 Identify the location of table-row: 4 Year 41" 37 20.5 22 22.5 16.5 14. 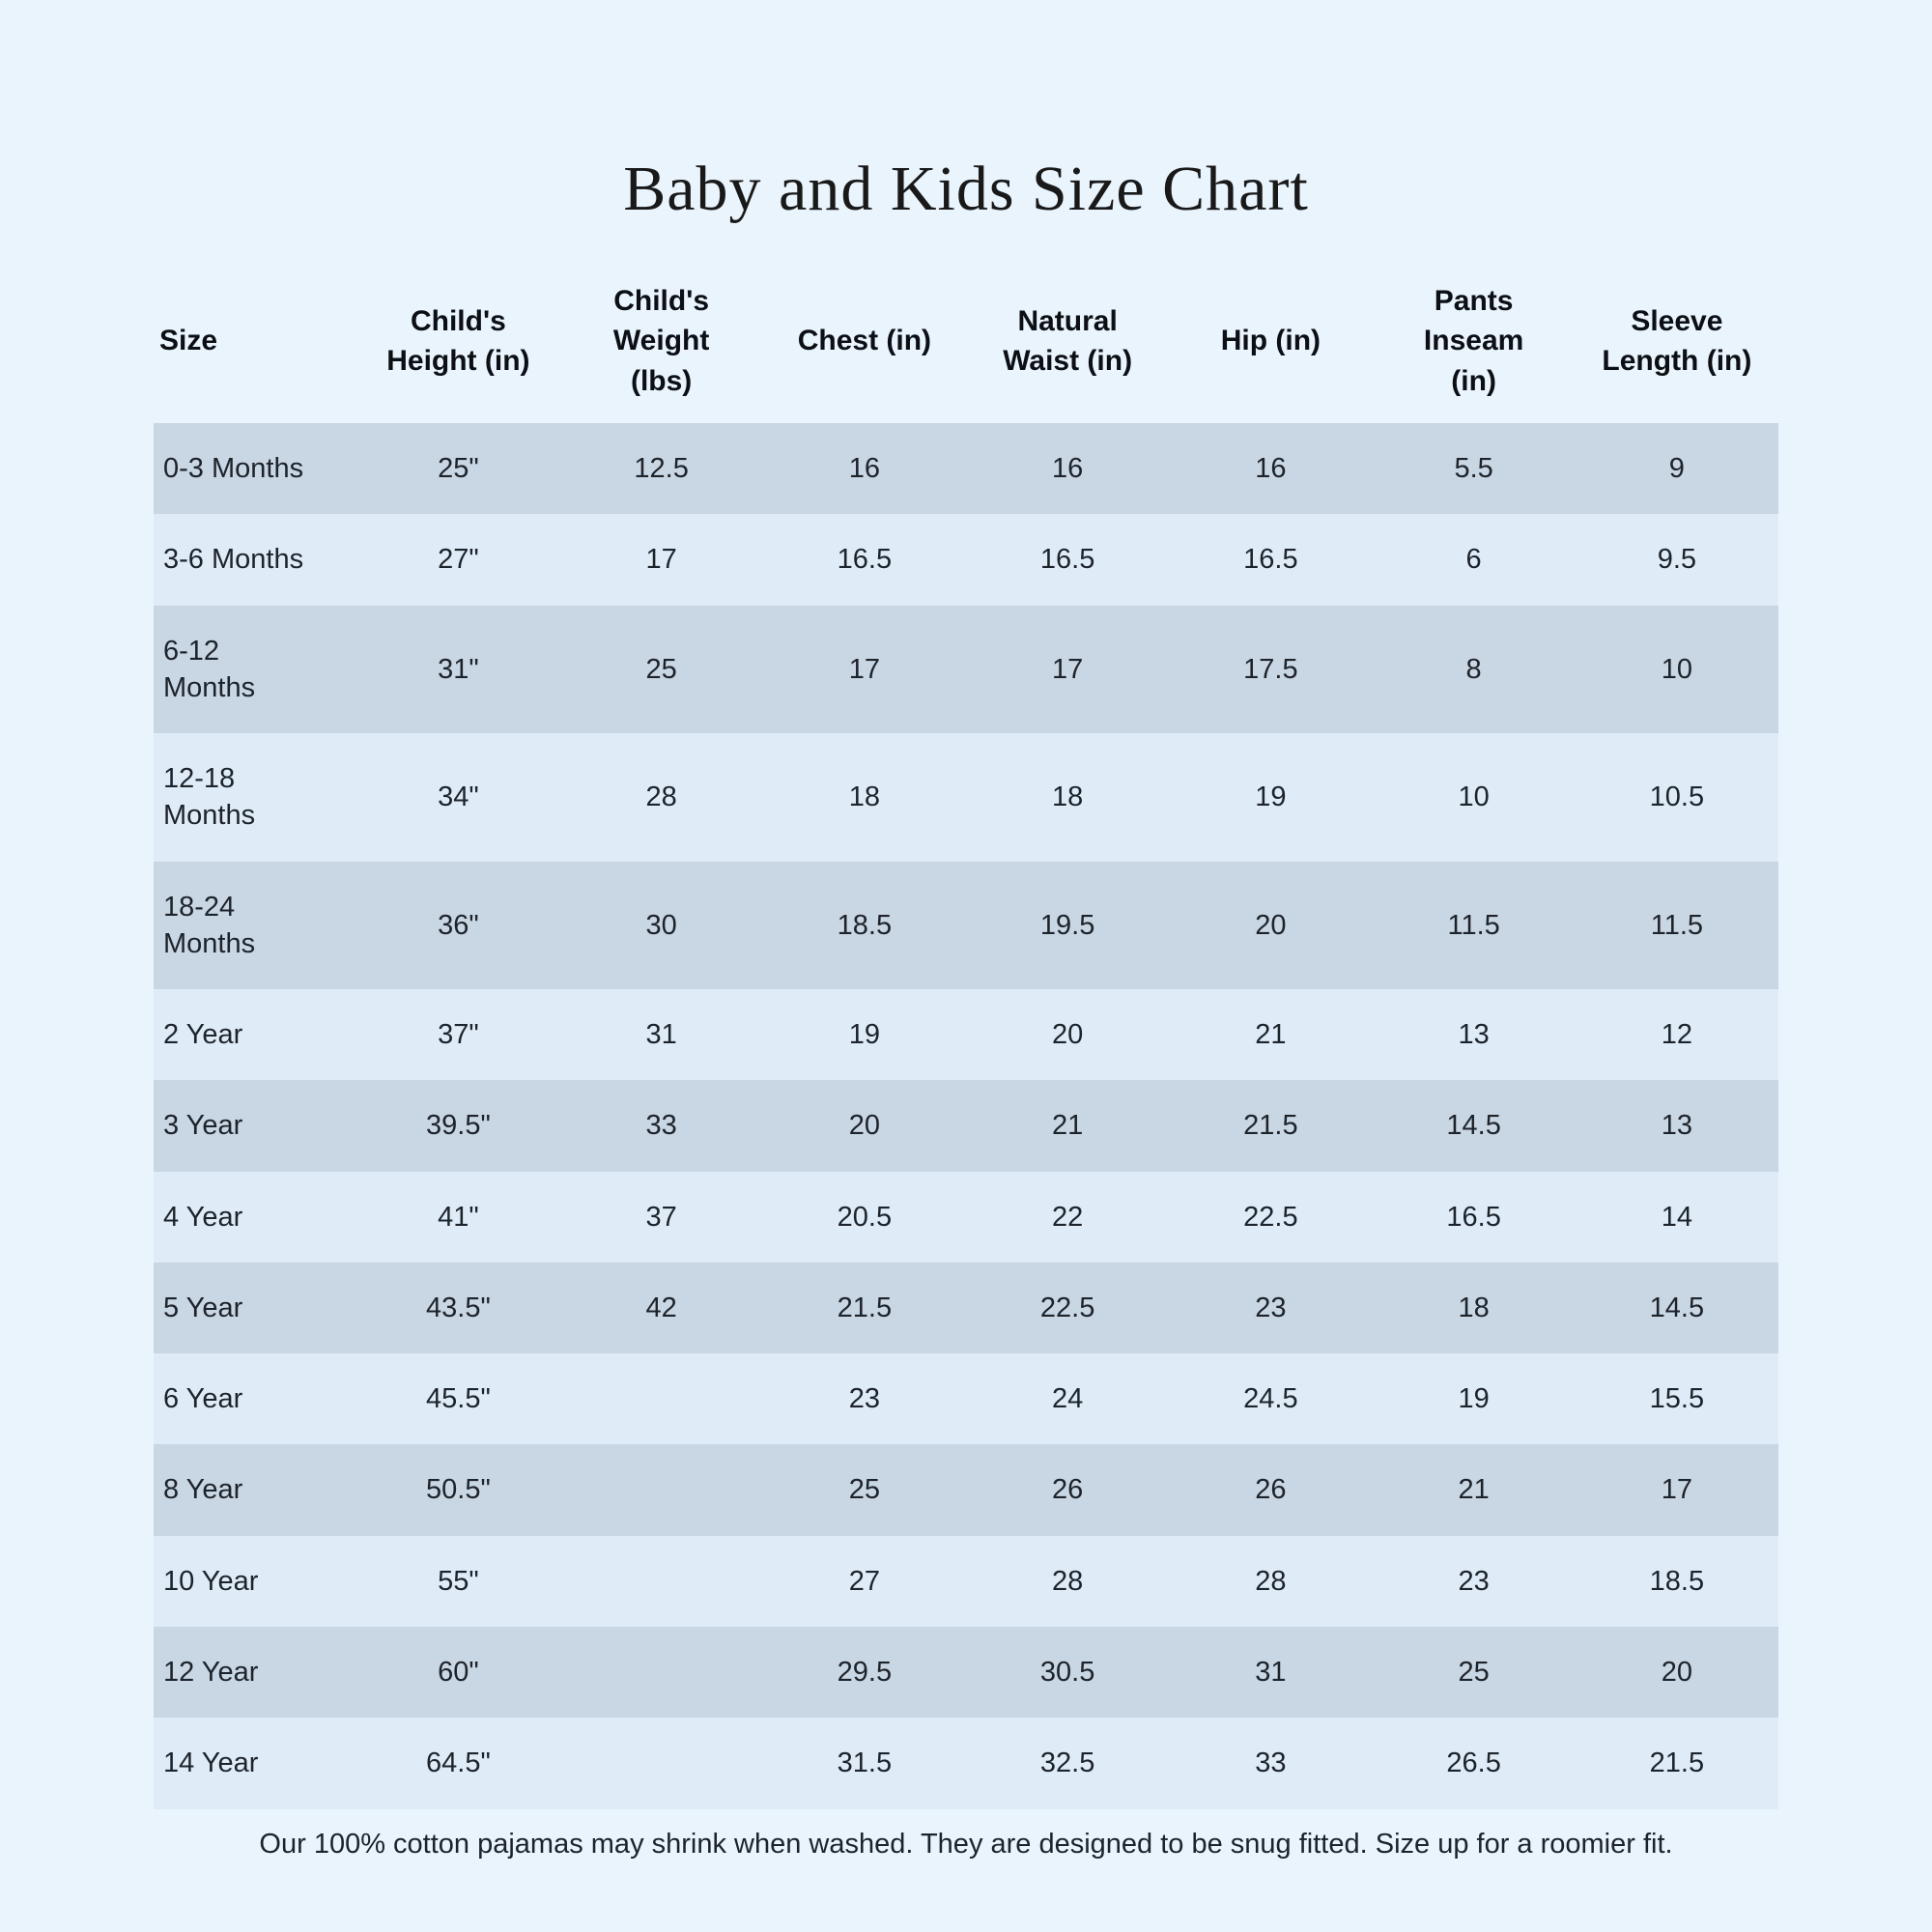
(966, 1217).